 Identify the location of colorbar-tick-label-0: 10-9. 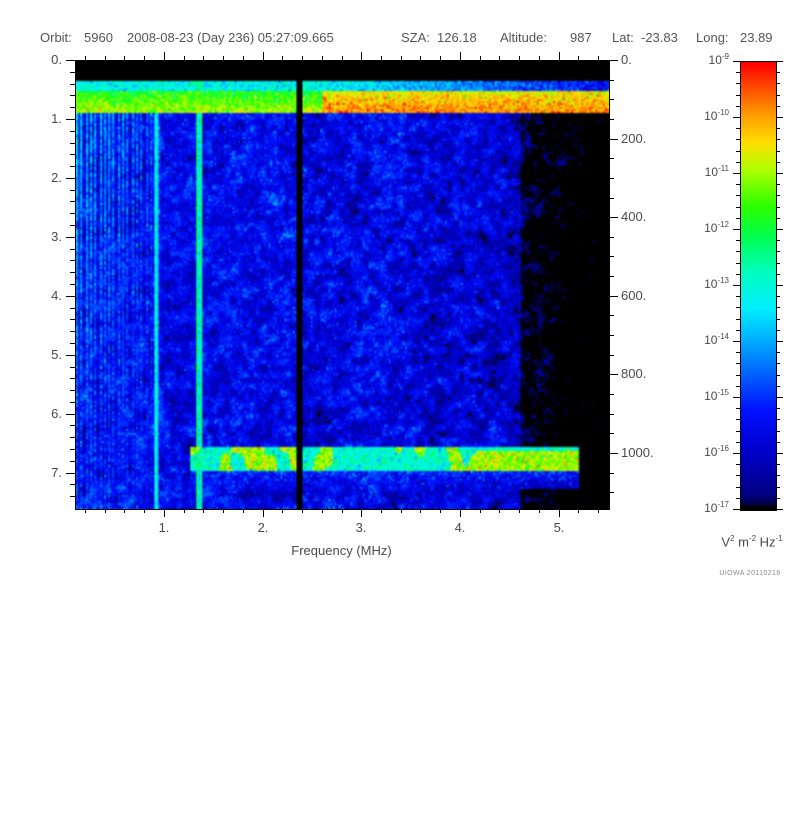
(364, 59).